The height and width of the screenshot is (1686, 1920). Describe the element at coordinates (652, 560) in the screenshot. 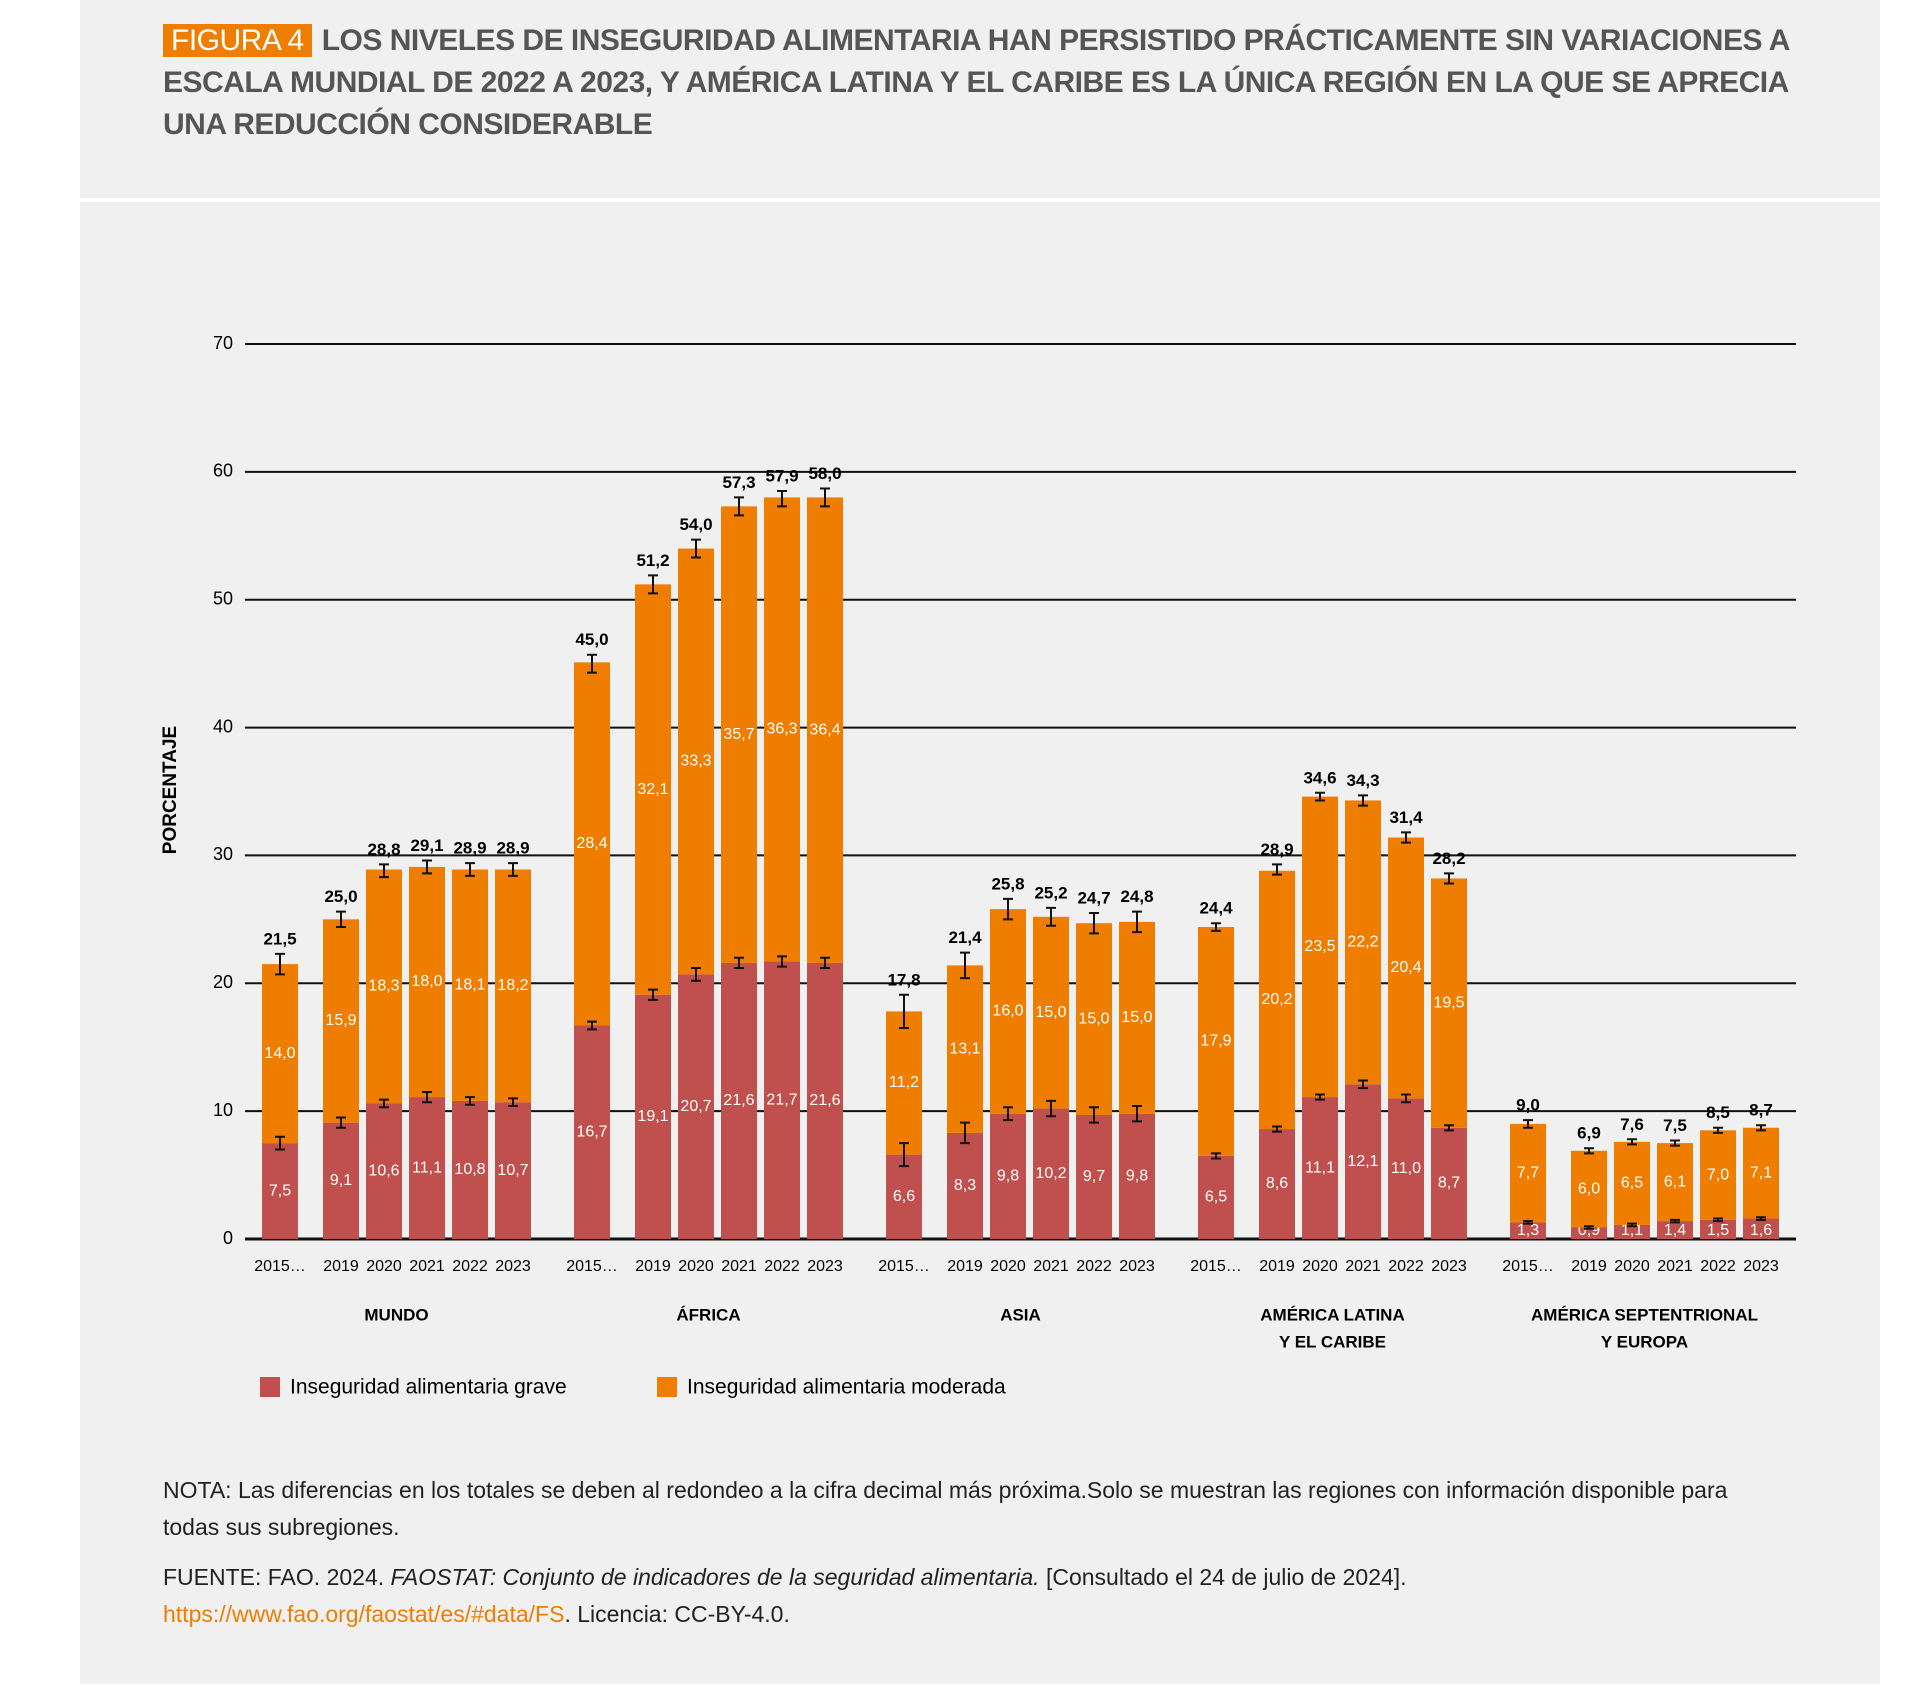

I see `total-label: 51,2` at that location.